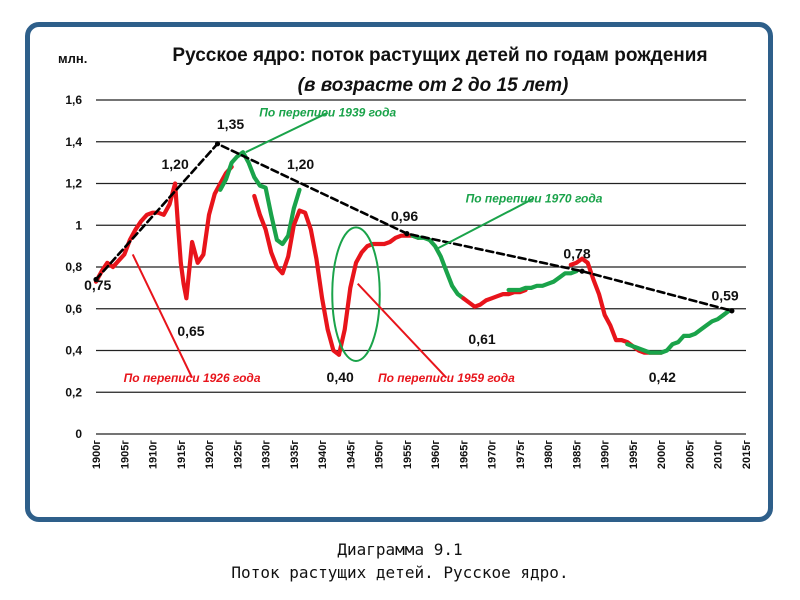  Describe the element at coordinates (267, 454) in the screenshot. I see `x-tick-label: 1930г` at that location.